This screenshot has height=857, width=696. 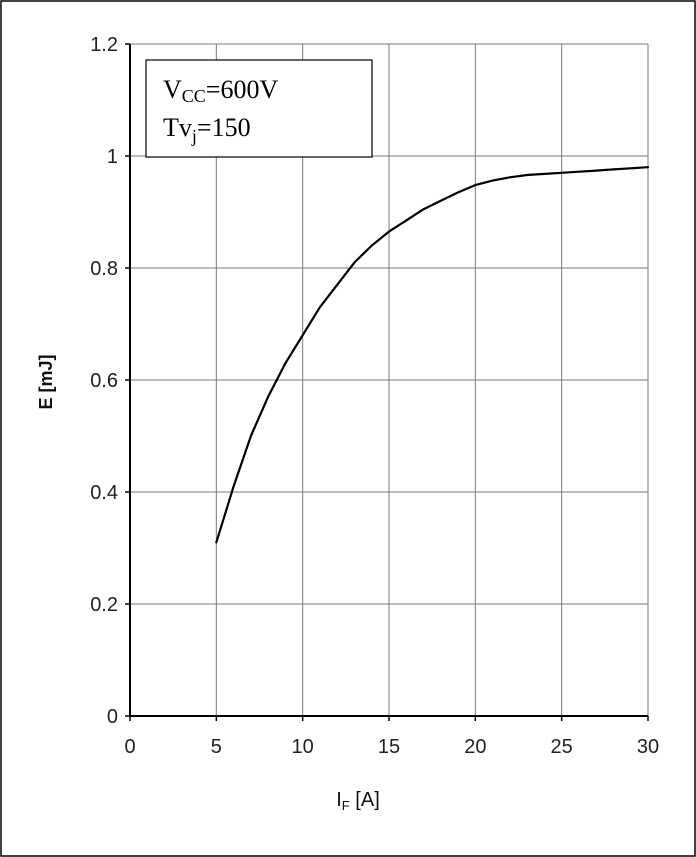 I want to click on x-tick-label: 0, so click(x=129, y=747).